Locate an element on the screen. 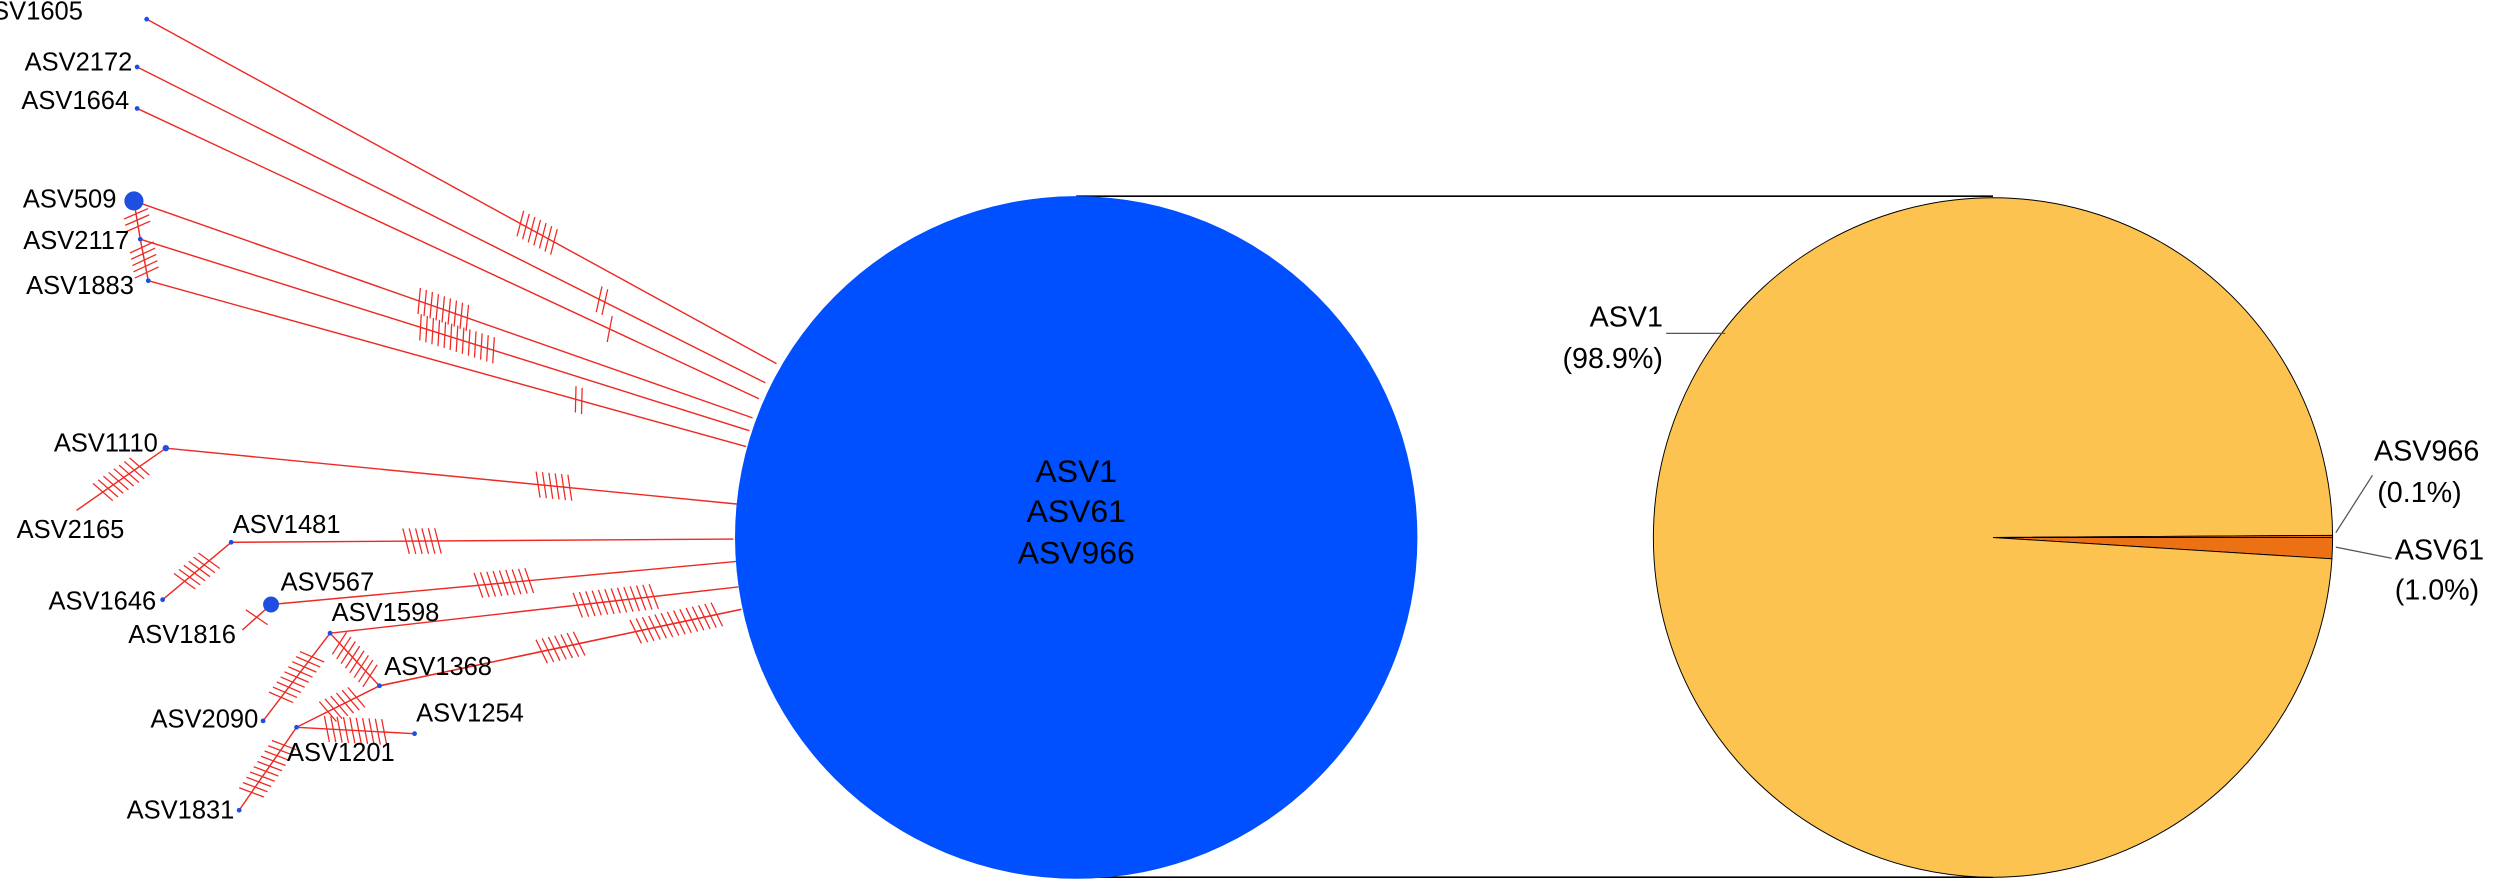 This screenshot has width=2500, height=882. center-label: ASV966 is located at coordinates (1076, 552).